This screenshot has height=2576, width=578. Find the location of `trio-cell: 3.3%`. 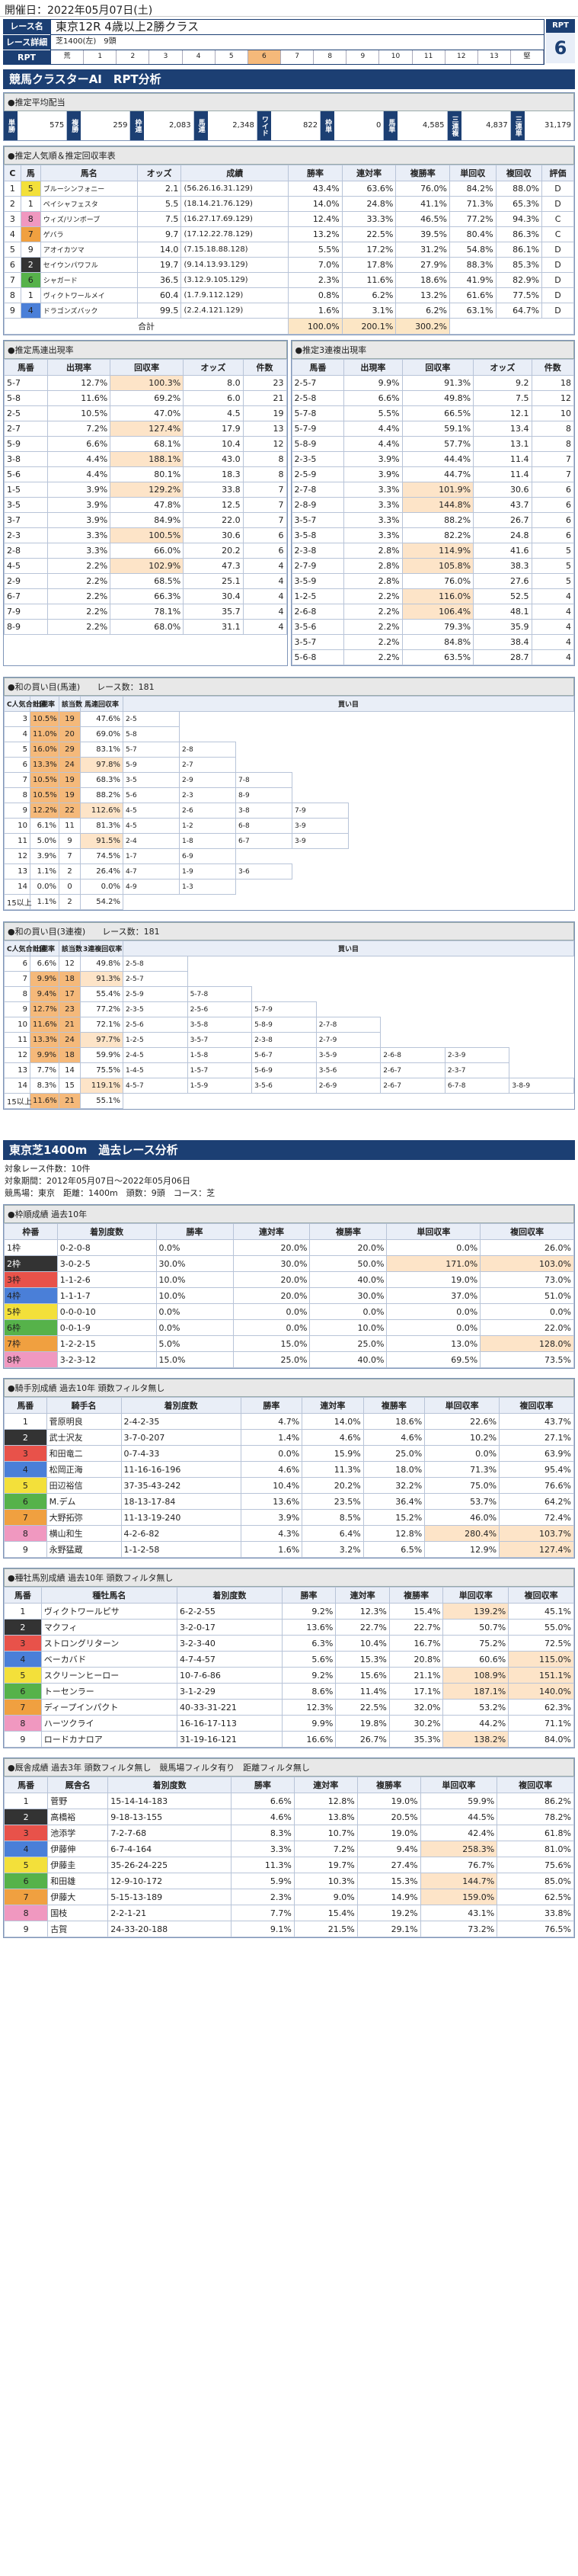

trio-cell: 3.3% is located at coordinates (373, 535).